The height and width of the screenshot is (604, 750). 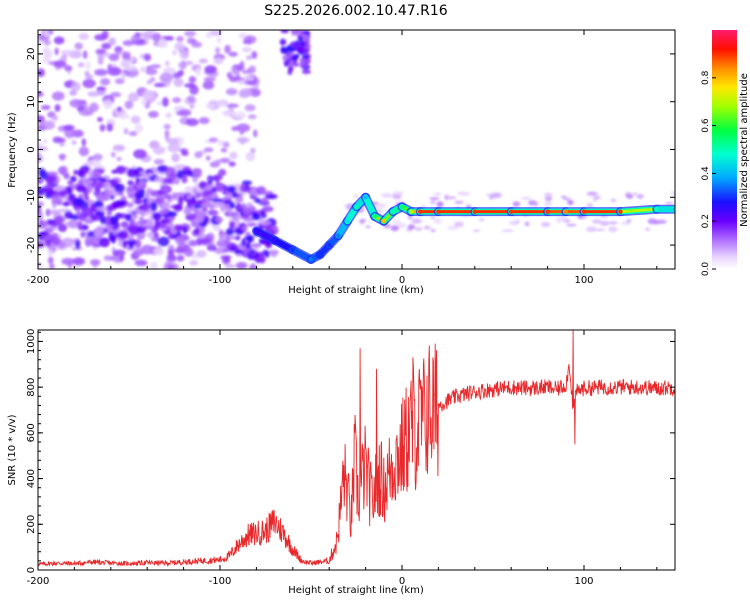 I want to click on spectrogram-y-label: Frequency (Hz), so click(x=12, y=150).